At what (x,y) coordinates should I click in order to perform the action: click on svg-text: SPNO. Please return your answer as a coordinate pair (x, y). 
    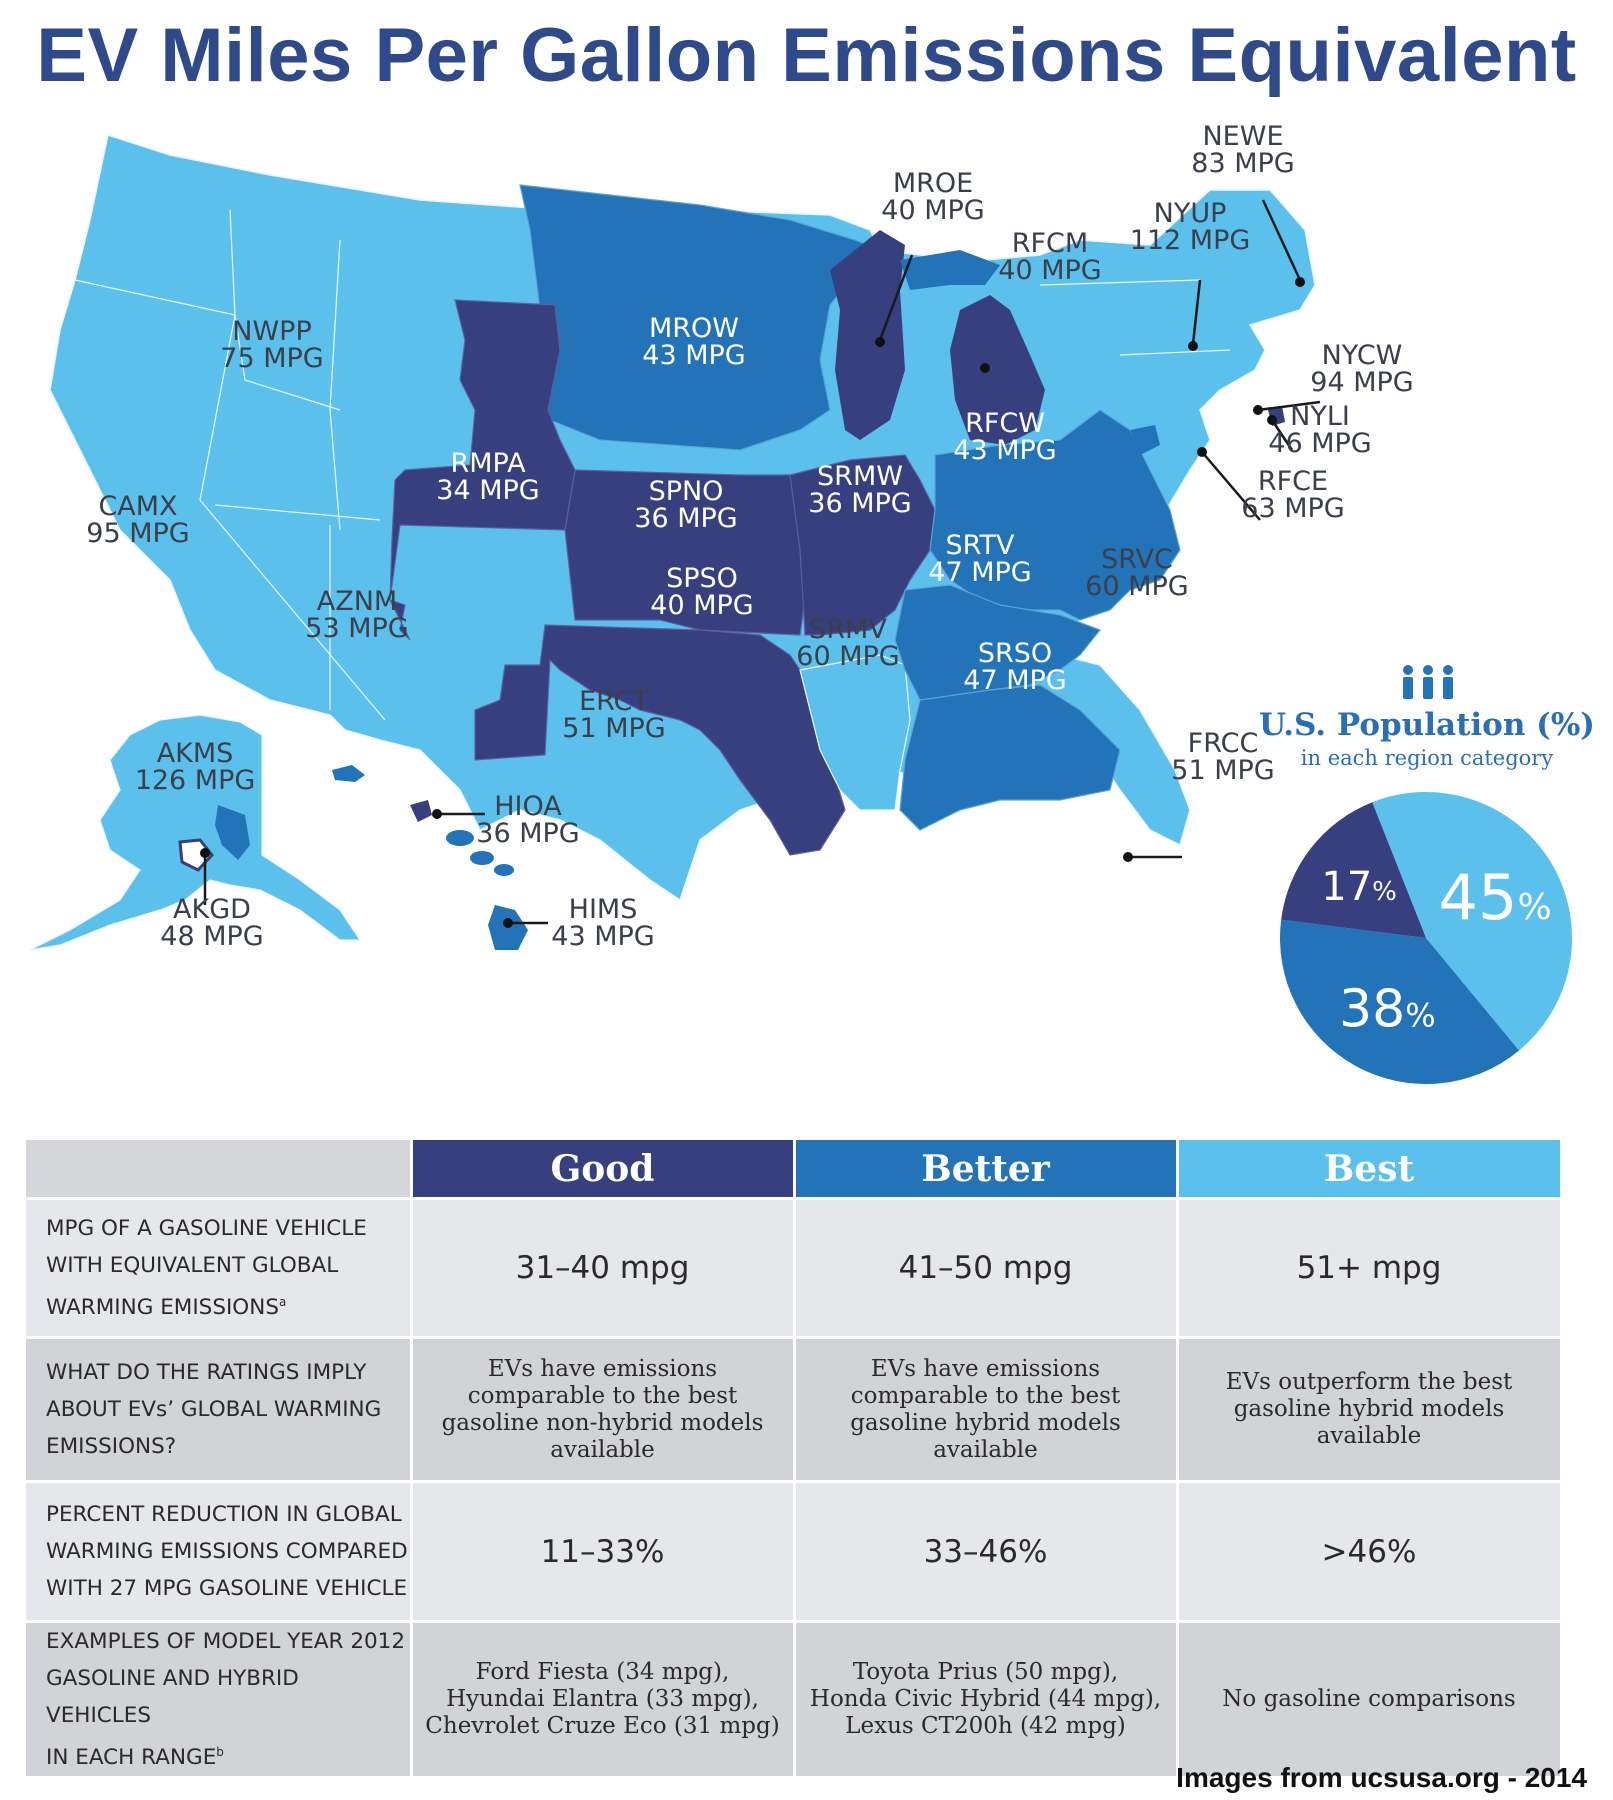
    Looking at the image, I should click on (686, 491).